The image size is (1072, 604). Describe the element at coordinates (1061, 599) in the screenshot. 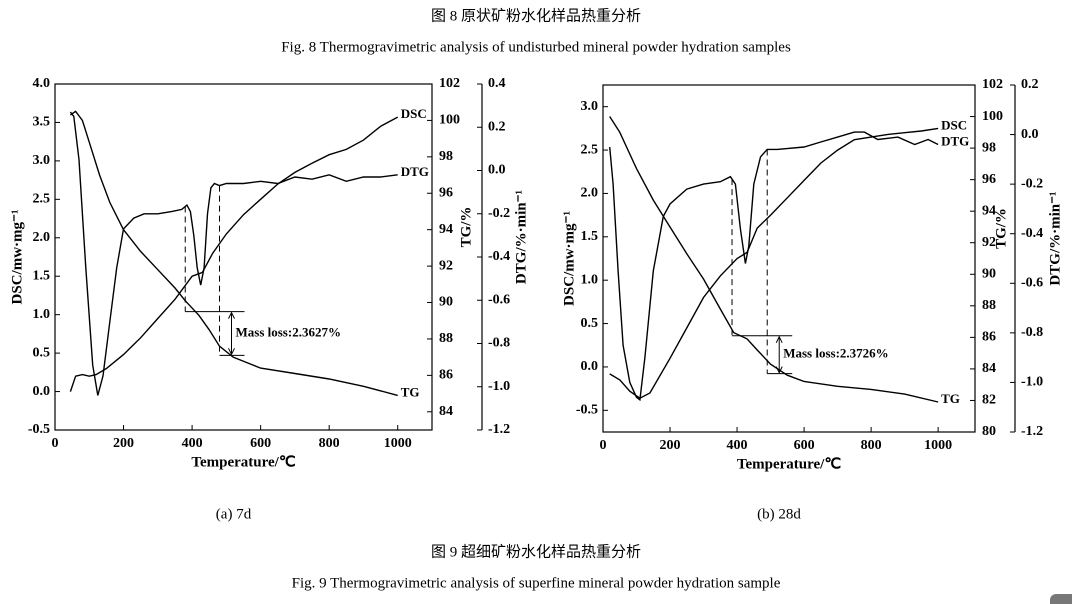

I see `corner-badge` at that location.